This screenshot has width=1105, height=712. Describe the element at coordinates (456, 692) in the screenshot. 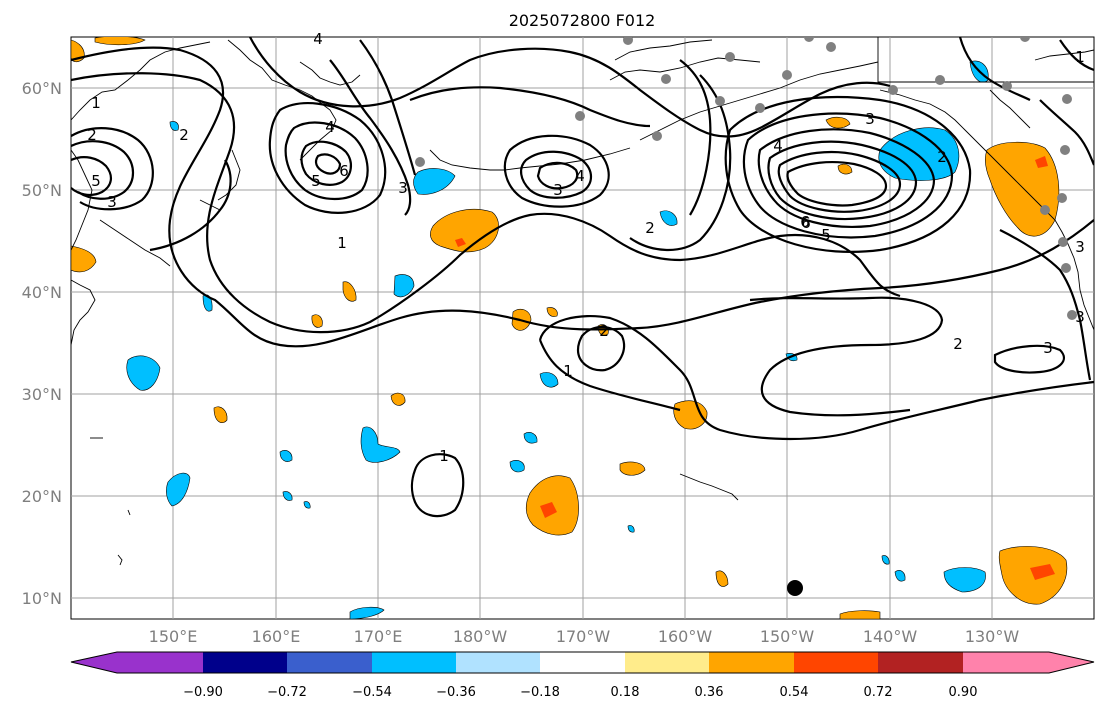

I see `colorbar-tick-label: −0.36` at that location.